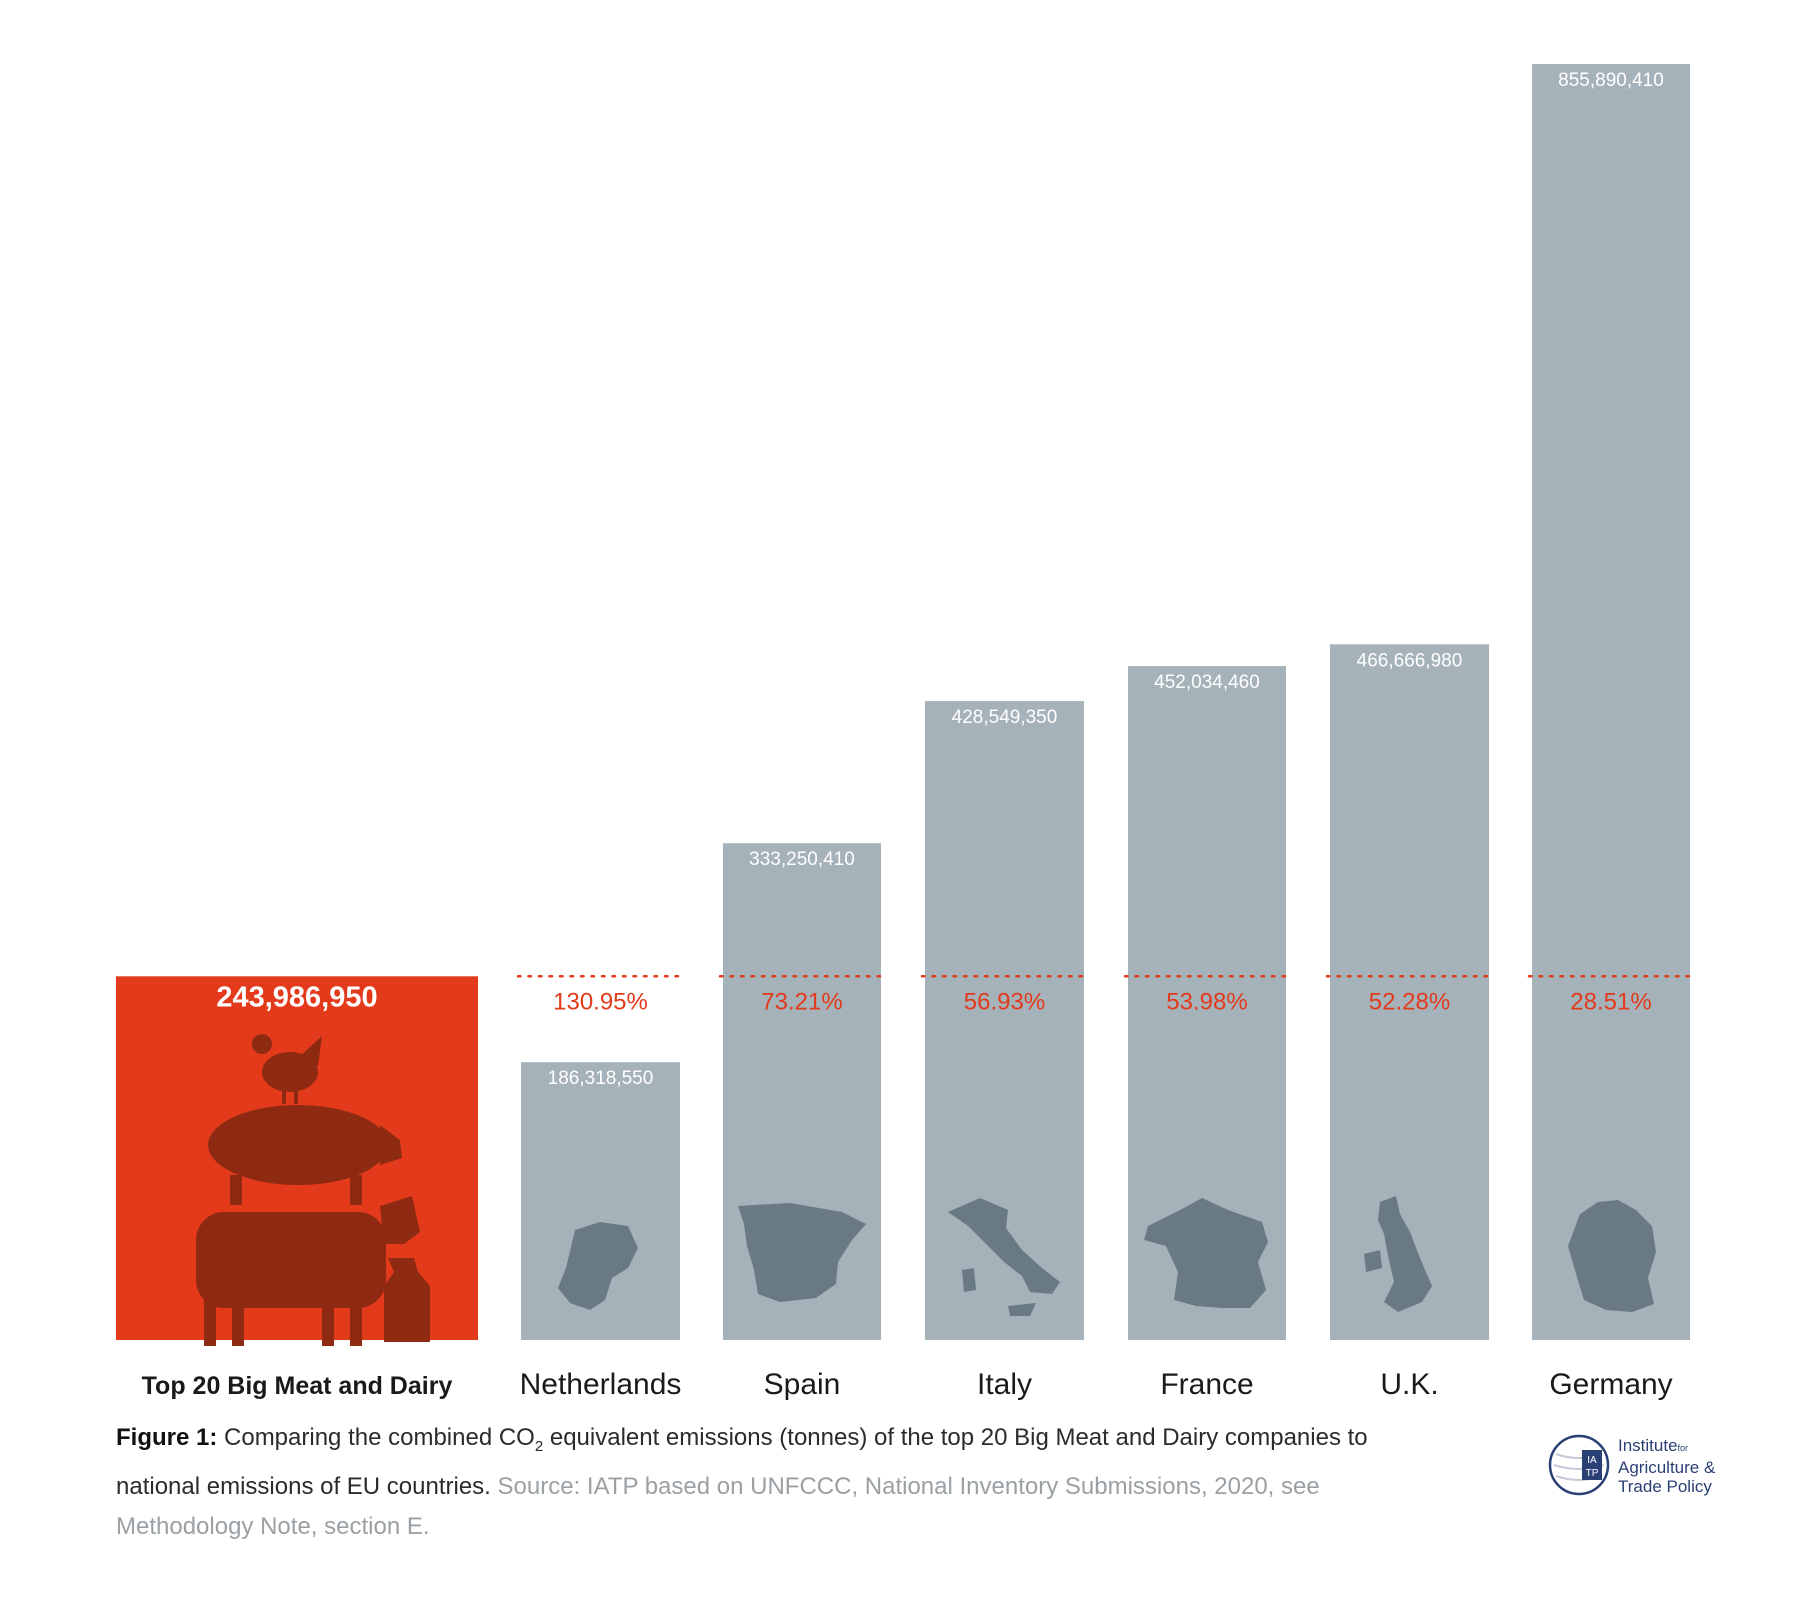 This screenshot has height=1600, width=1800. I want to click on spain-map-icon, so click(802, 1252).